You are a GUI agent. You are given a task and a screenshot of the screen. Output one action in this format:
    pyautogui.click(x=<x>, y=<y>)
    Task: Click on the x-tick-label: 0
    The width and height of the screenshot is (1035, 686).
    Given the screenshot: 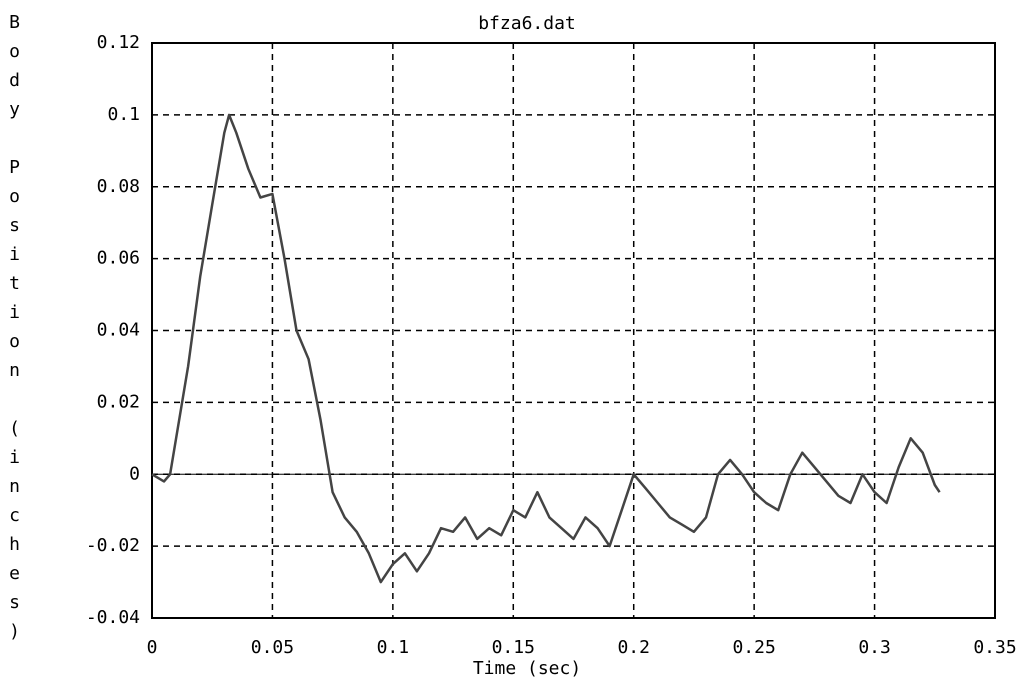 What is the action you would take?
    pyautogui.click(x=152, y=647)
    